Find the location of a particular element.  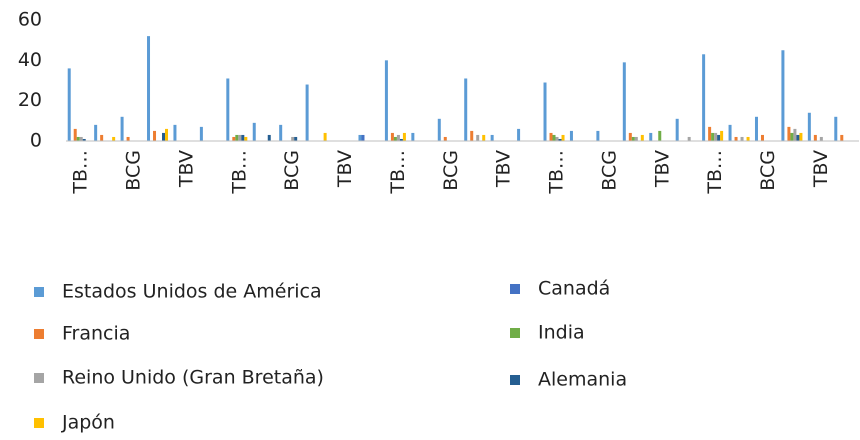

legend-label: Japón is located at coordinates (88, 423).